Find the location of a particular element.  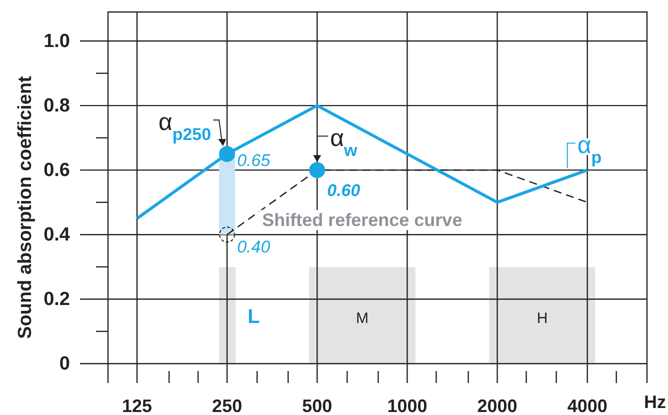

y-axis-title: Sound absorption coefficient is located at coordinates (25, 207).